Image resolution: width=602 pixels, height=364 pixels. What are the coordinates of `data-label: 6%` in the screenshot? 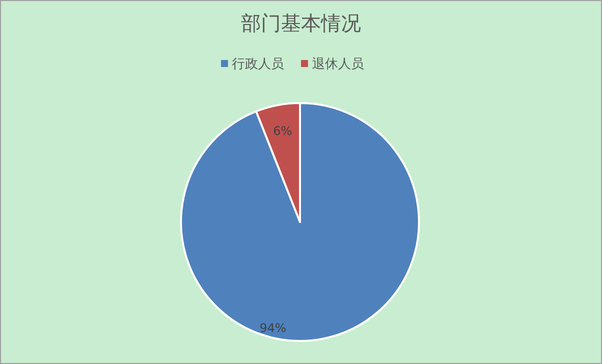 It's located at (282, 131).